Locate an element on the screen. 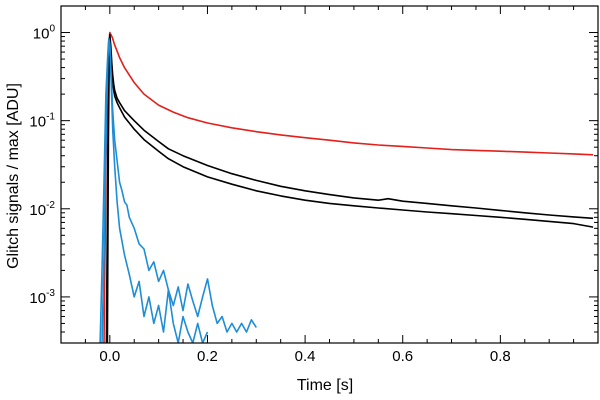 Image resolution: width=600 pixels, height=400 pixels. x-tick-label: 0.6 is located at coordinates (402, 356).